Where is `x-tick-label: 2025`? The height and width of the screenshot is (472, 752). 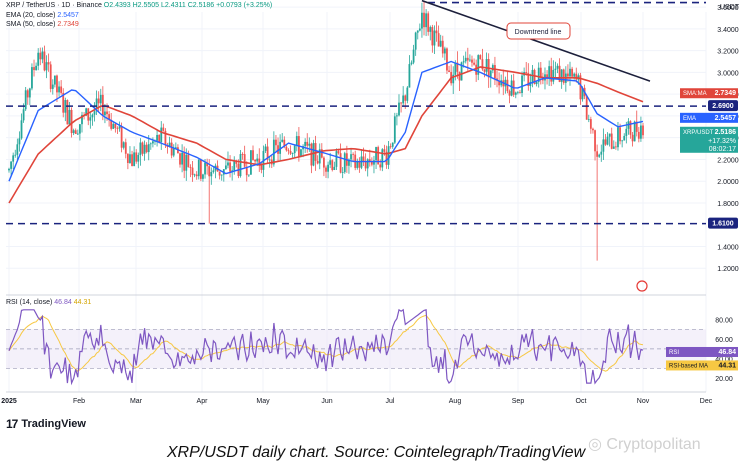
x-tick-label: 2025 is located at coordinates (9, 401).